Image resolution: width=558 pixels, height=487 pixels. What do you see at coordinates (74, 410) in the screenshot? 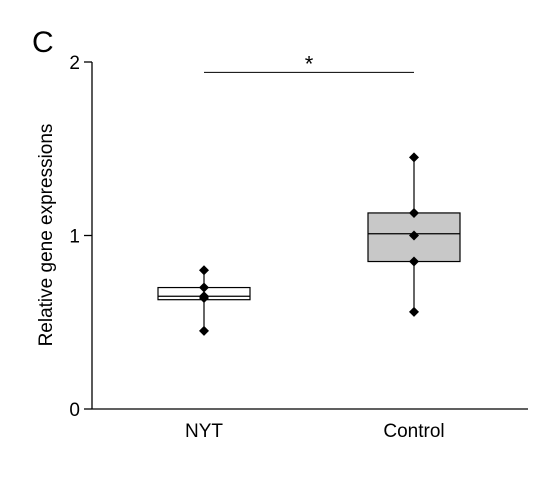
I see `y-tick-label: 0` at bounding box center [74, 410].